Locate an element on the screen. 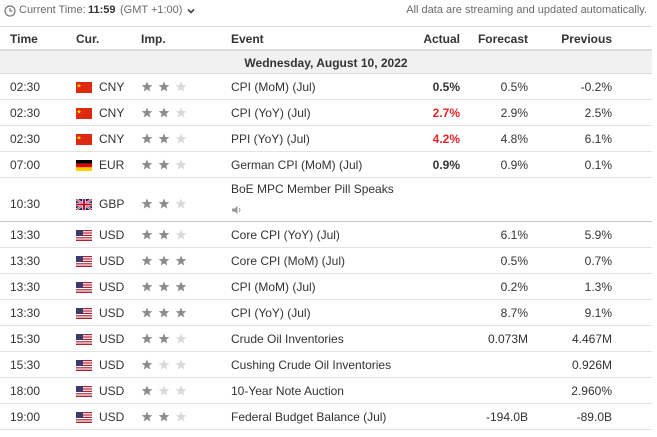 The image size is (657, 437). event-time: 19:00 is located at coordinates (25, 417).